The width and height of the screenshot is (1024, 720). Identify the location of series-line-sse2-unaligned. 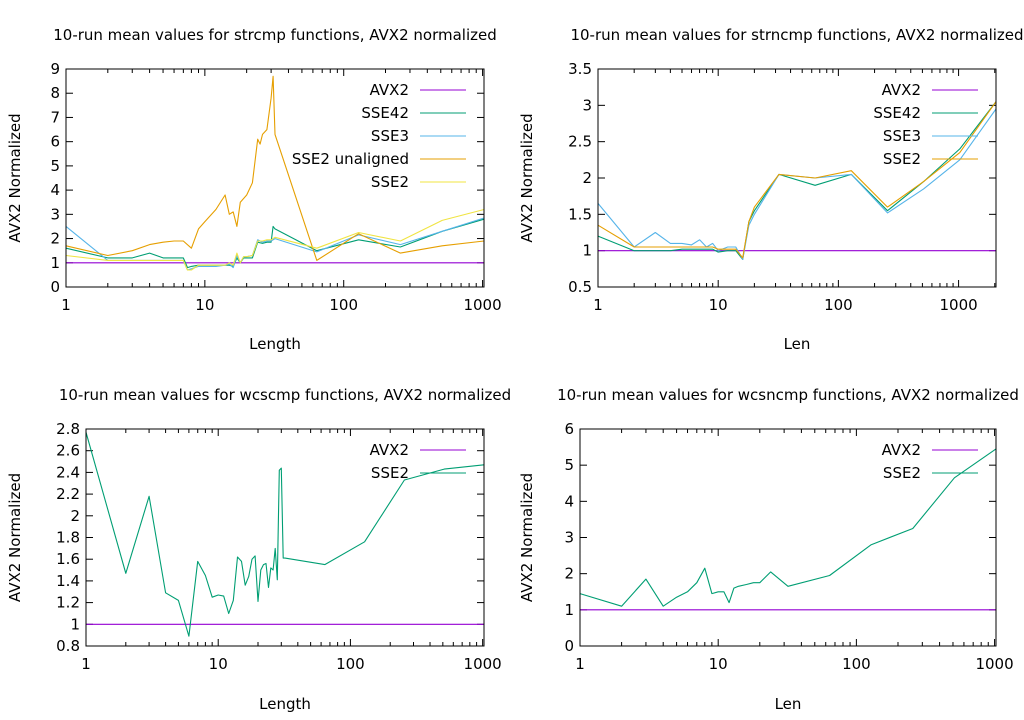
(275, 168).